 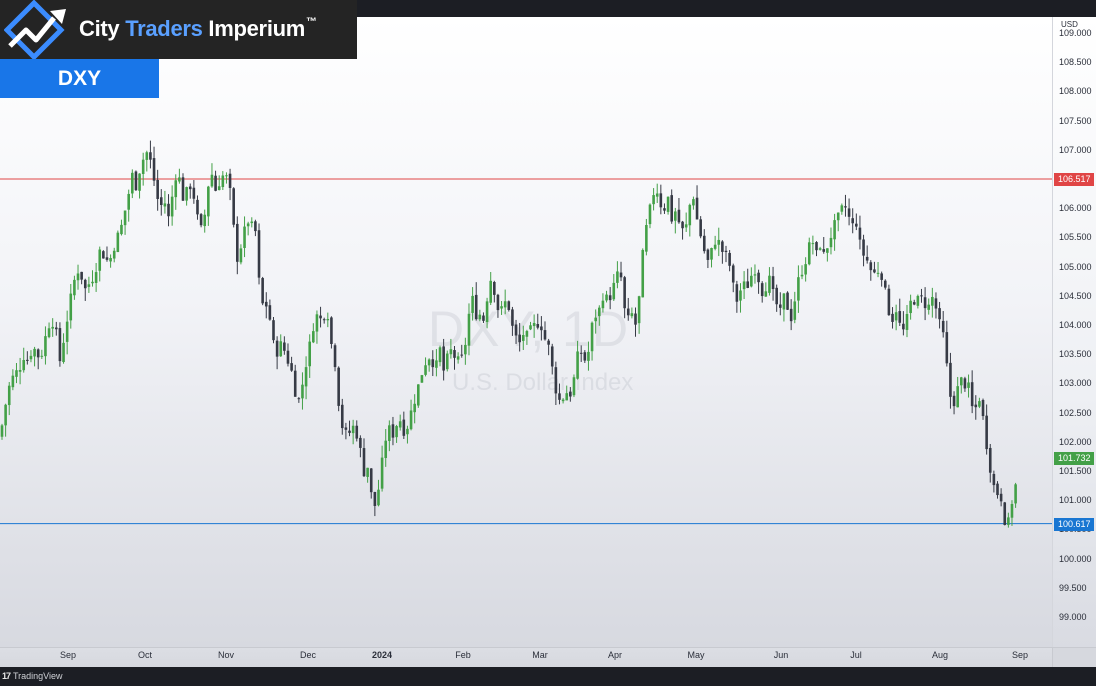 I want to click on time-tick-label: May, so click(x=696, y=655).